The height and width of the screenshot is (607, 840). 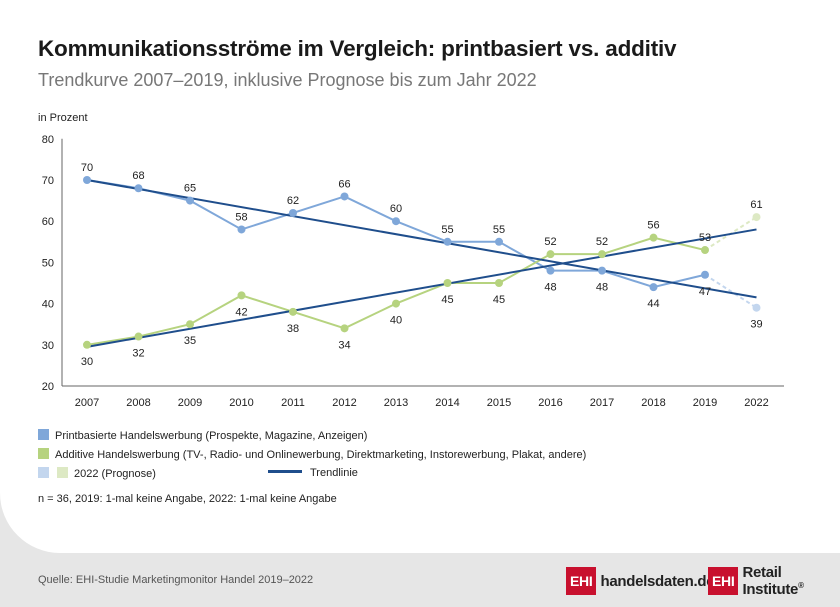 What do you see at coordinates (657, 581) in the screenshot?
I see `handelsdaten-wordmark: handelsdaten.de` at bounding box center [657, 581].